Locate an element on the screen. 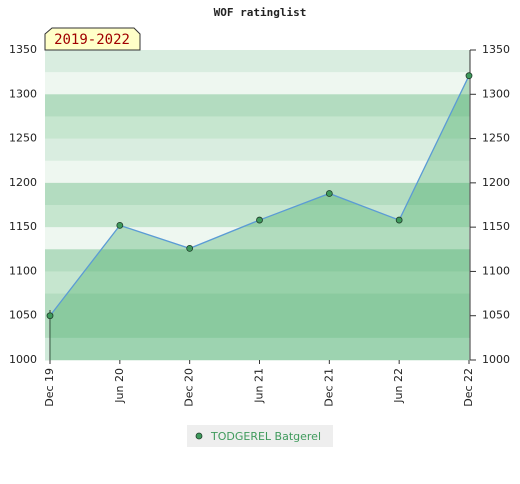 The height and width of the screenshot is (484, 520). y2-tick-label: 1300 is located at coordinates (496, 93).